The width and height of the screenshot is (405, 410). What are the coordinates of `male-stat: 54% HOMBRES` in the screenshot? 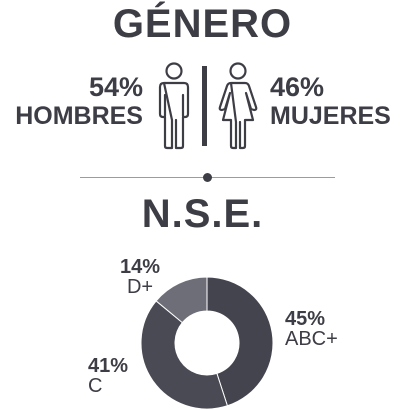 It's located at (79, 101).